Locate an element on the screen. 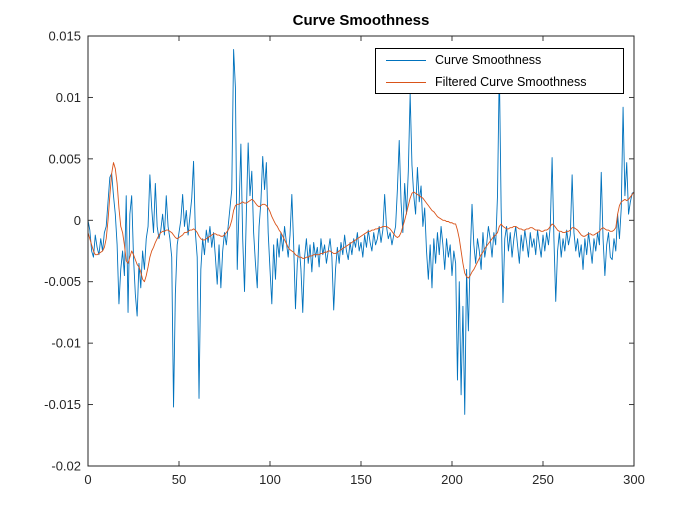 Image resolution: width=700 pixels, height=525 pixels. y-tick-label: -0.02 is located at coordinates (66, 466).